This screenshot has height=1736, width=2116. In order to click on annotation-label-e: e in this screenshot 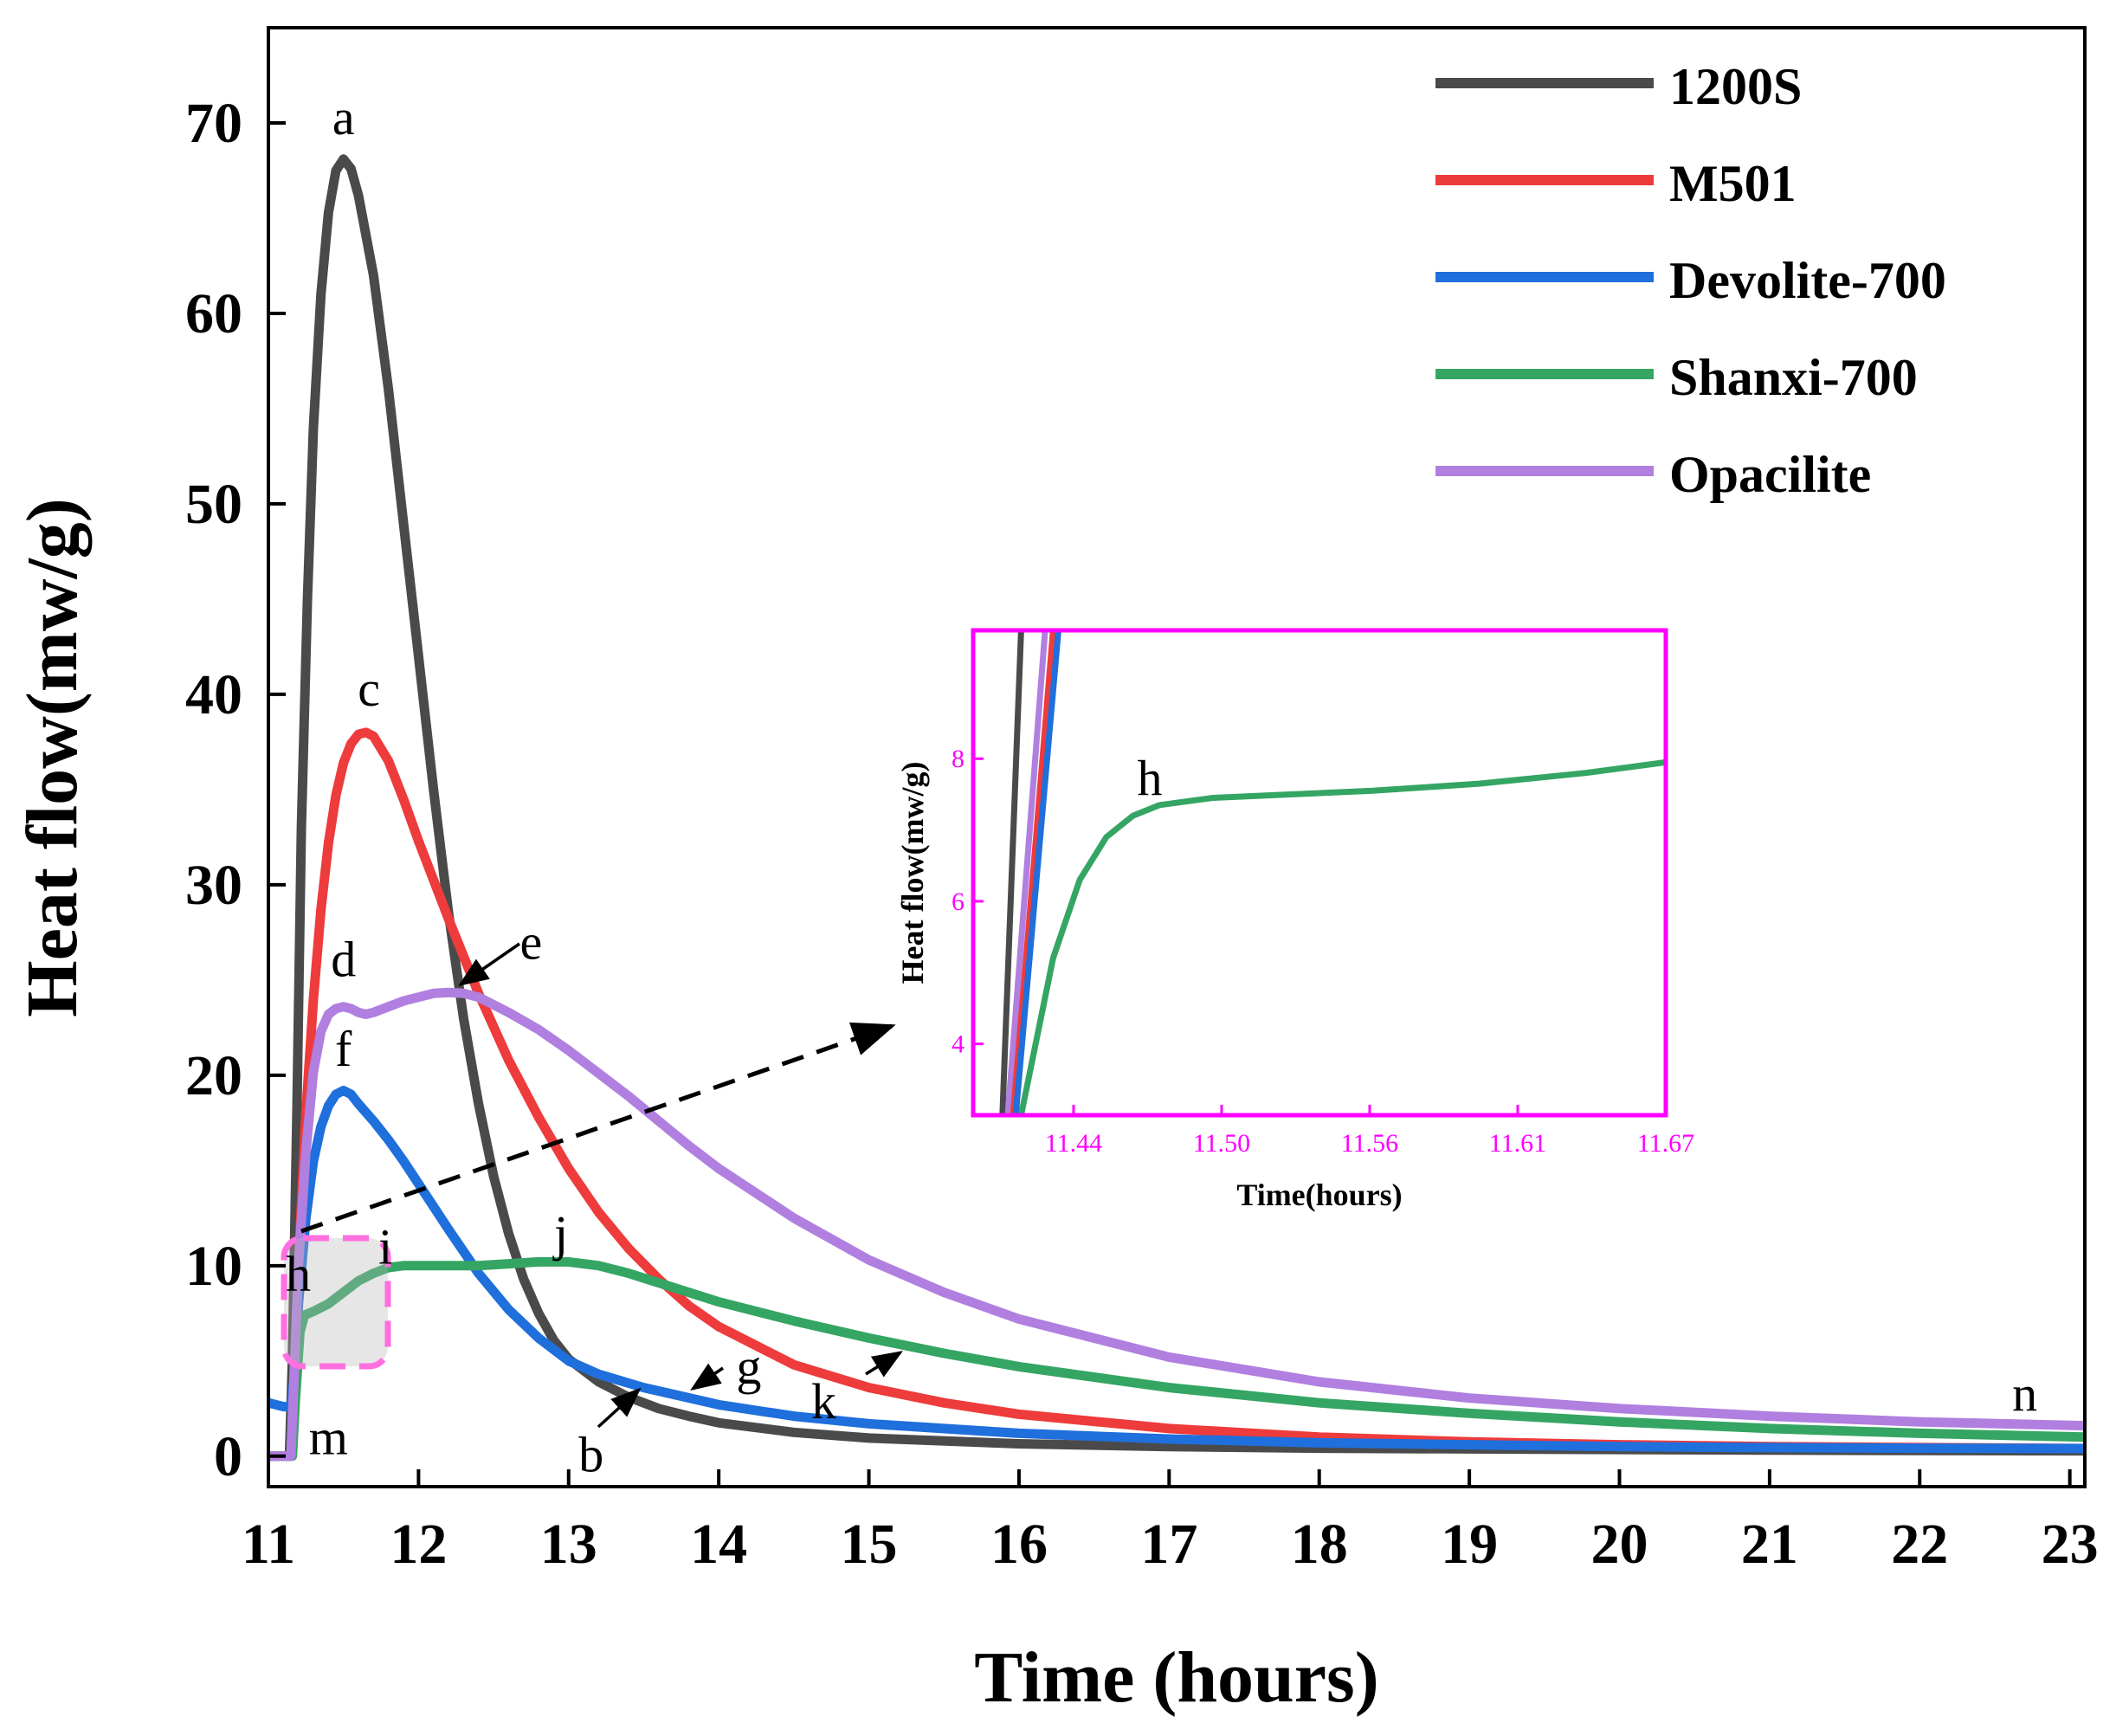, I will do `click(531, 943)`.